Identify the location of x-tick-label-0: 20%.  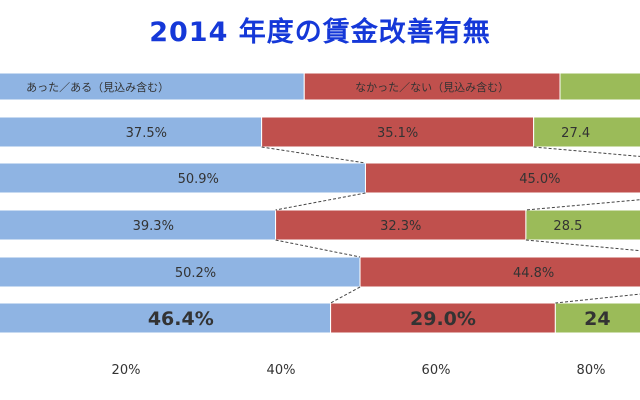
(126, 370).